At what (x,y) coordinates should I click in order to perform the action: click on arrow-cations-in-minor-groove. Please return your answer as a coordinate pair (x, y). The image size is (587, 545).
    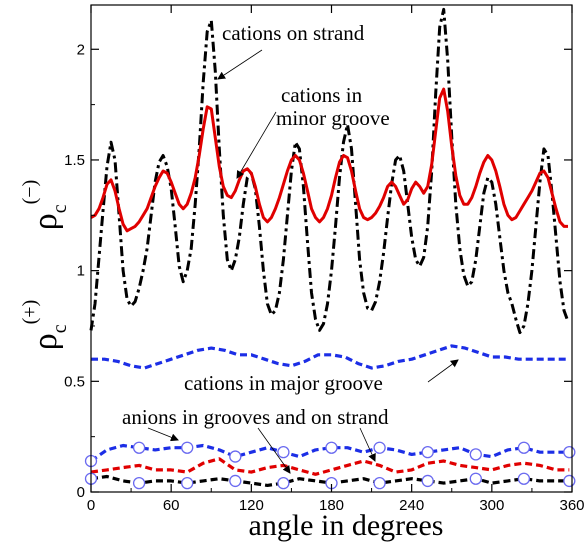
    Looking at the image, I should click on (256, 145).